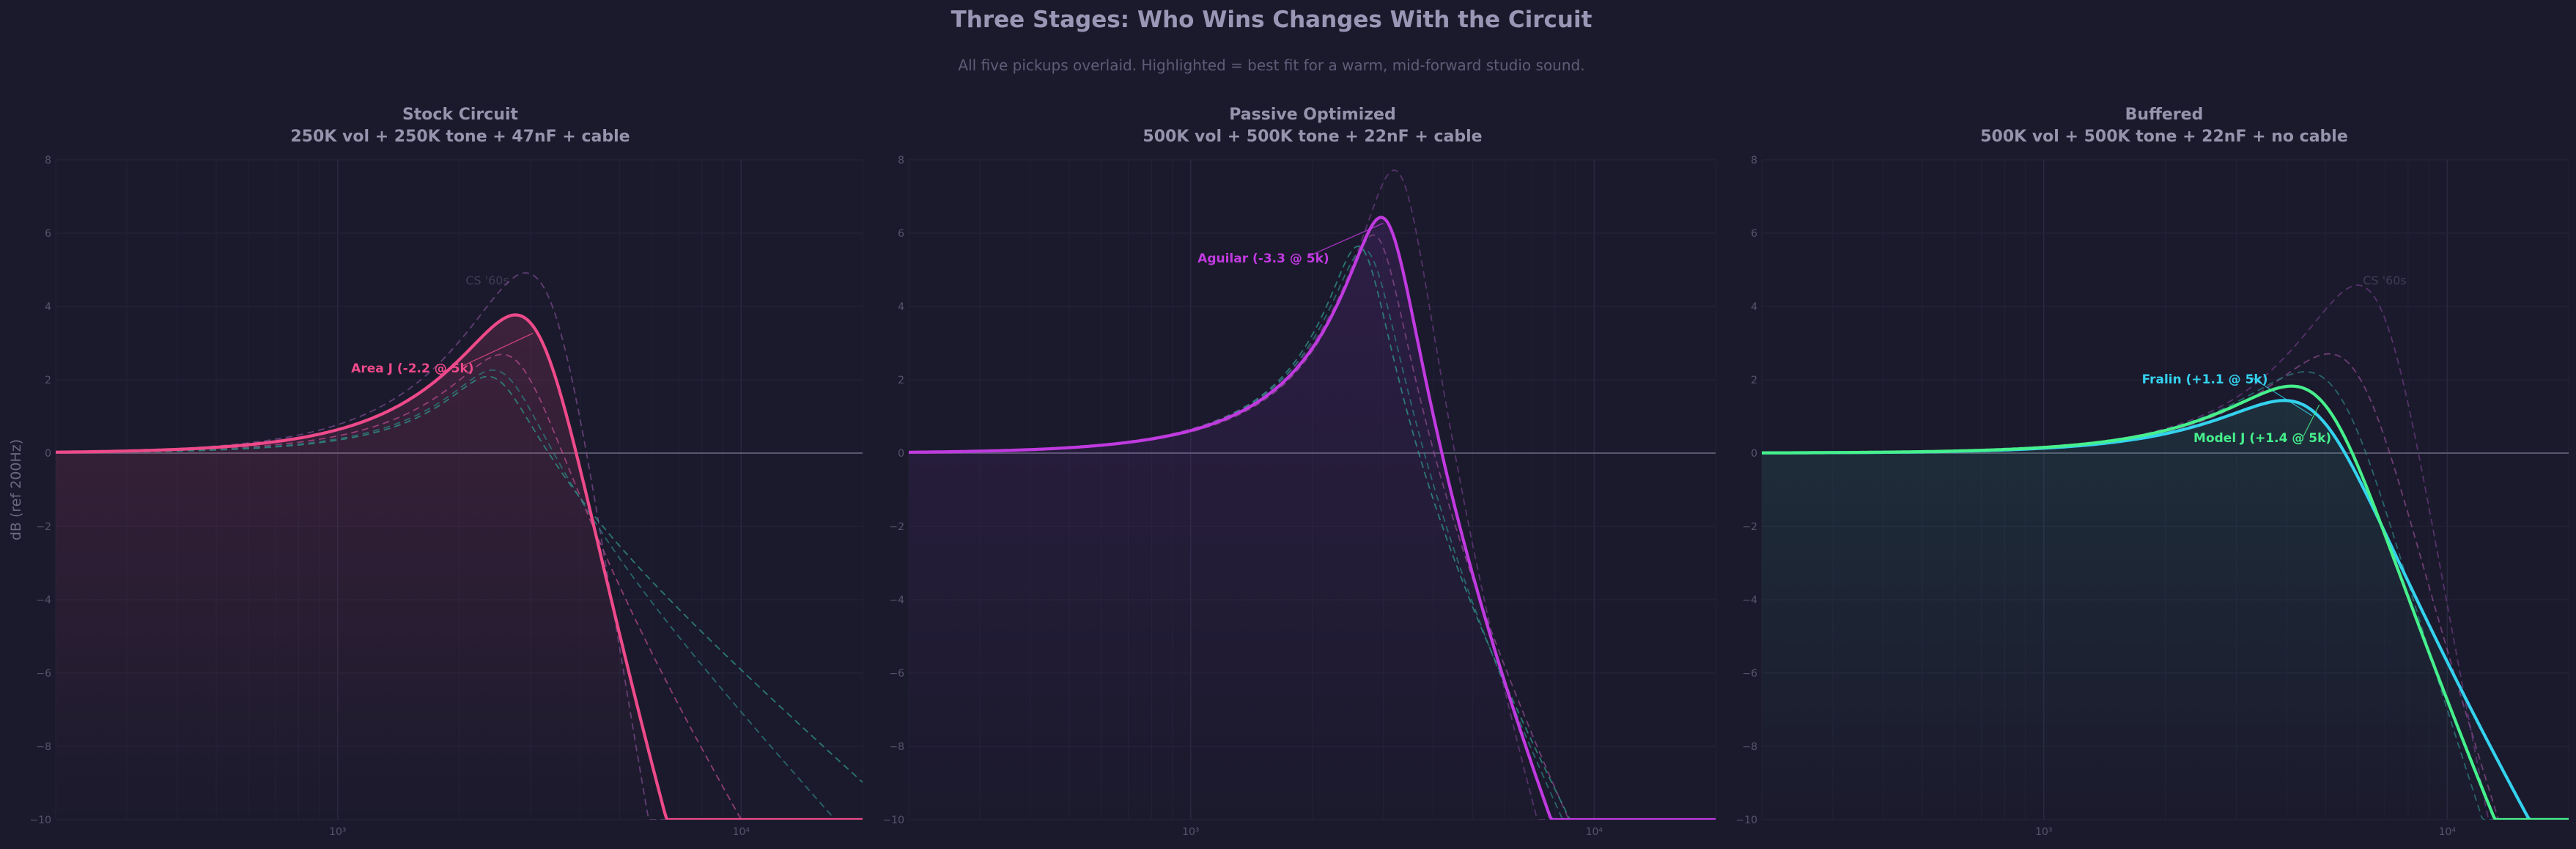 The image size is (2576, 849). What do you see at coordinates (1312, 137) in the screenshot?
I see `panel-title-line2: 500K vol + 500K tone + 22nF + cable` at bounding box center [1312, 137].